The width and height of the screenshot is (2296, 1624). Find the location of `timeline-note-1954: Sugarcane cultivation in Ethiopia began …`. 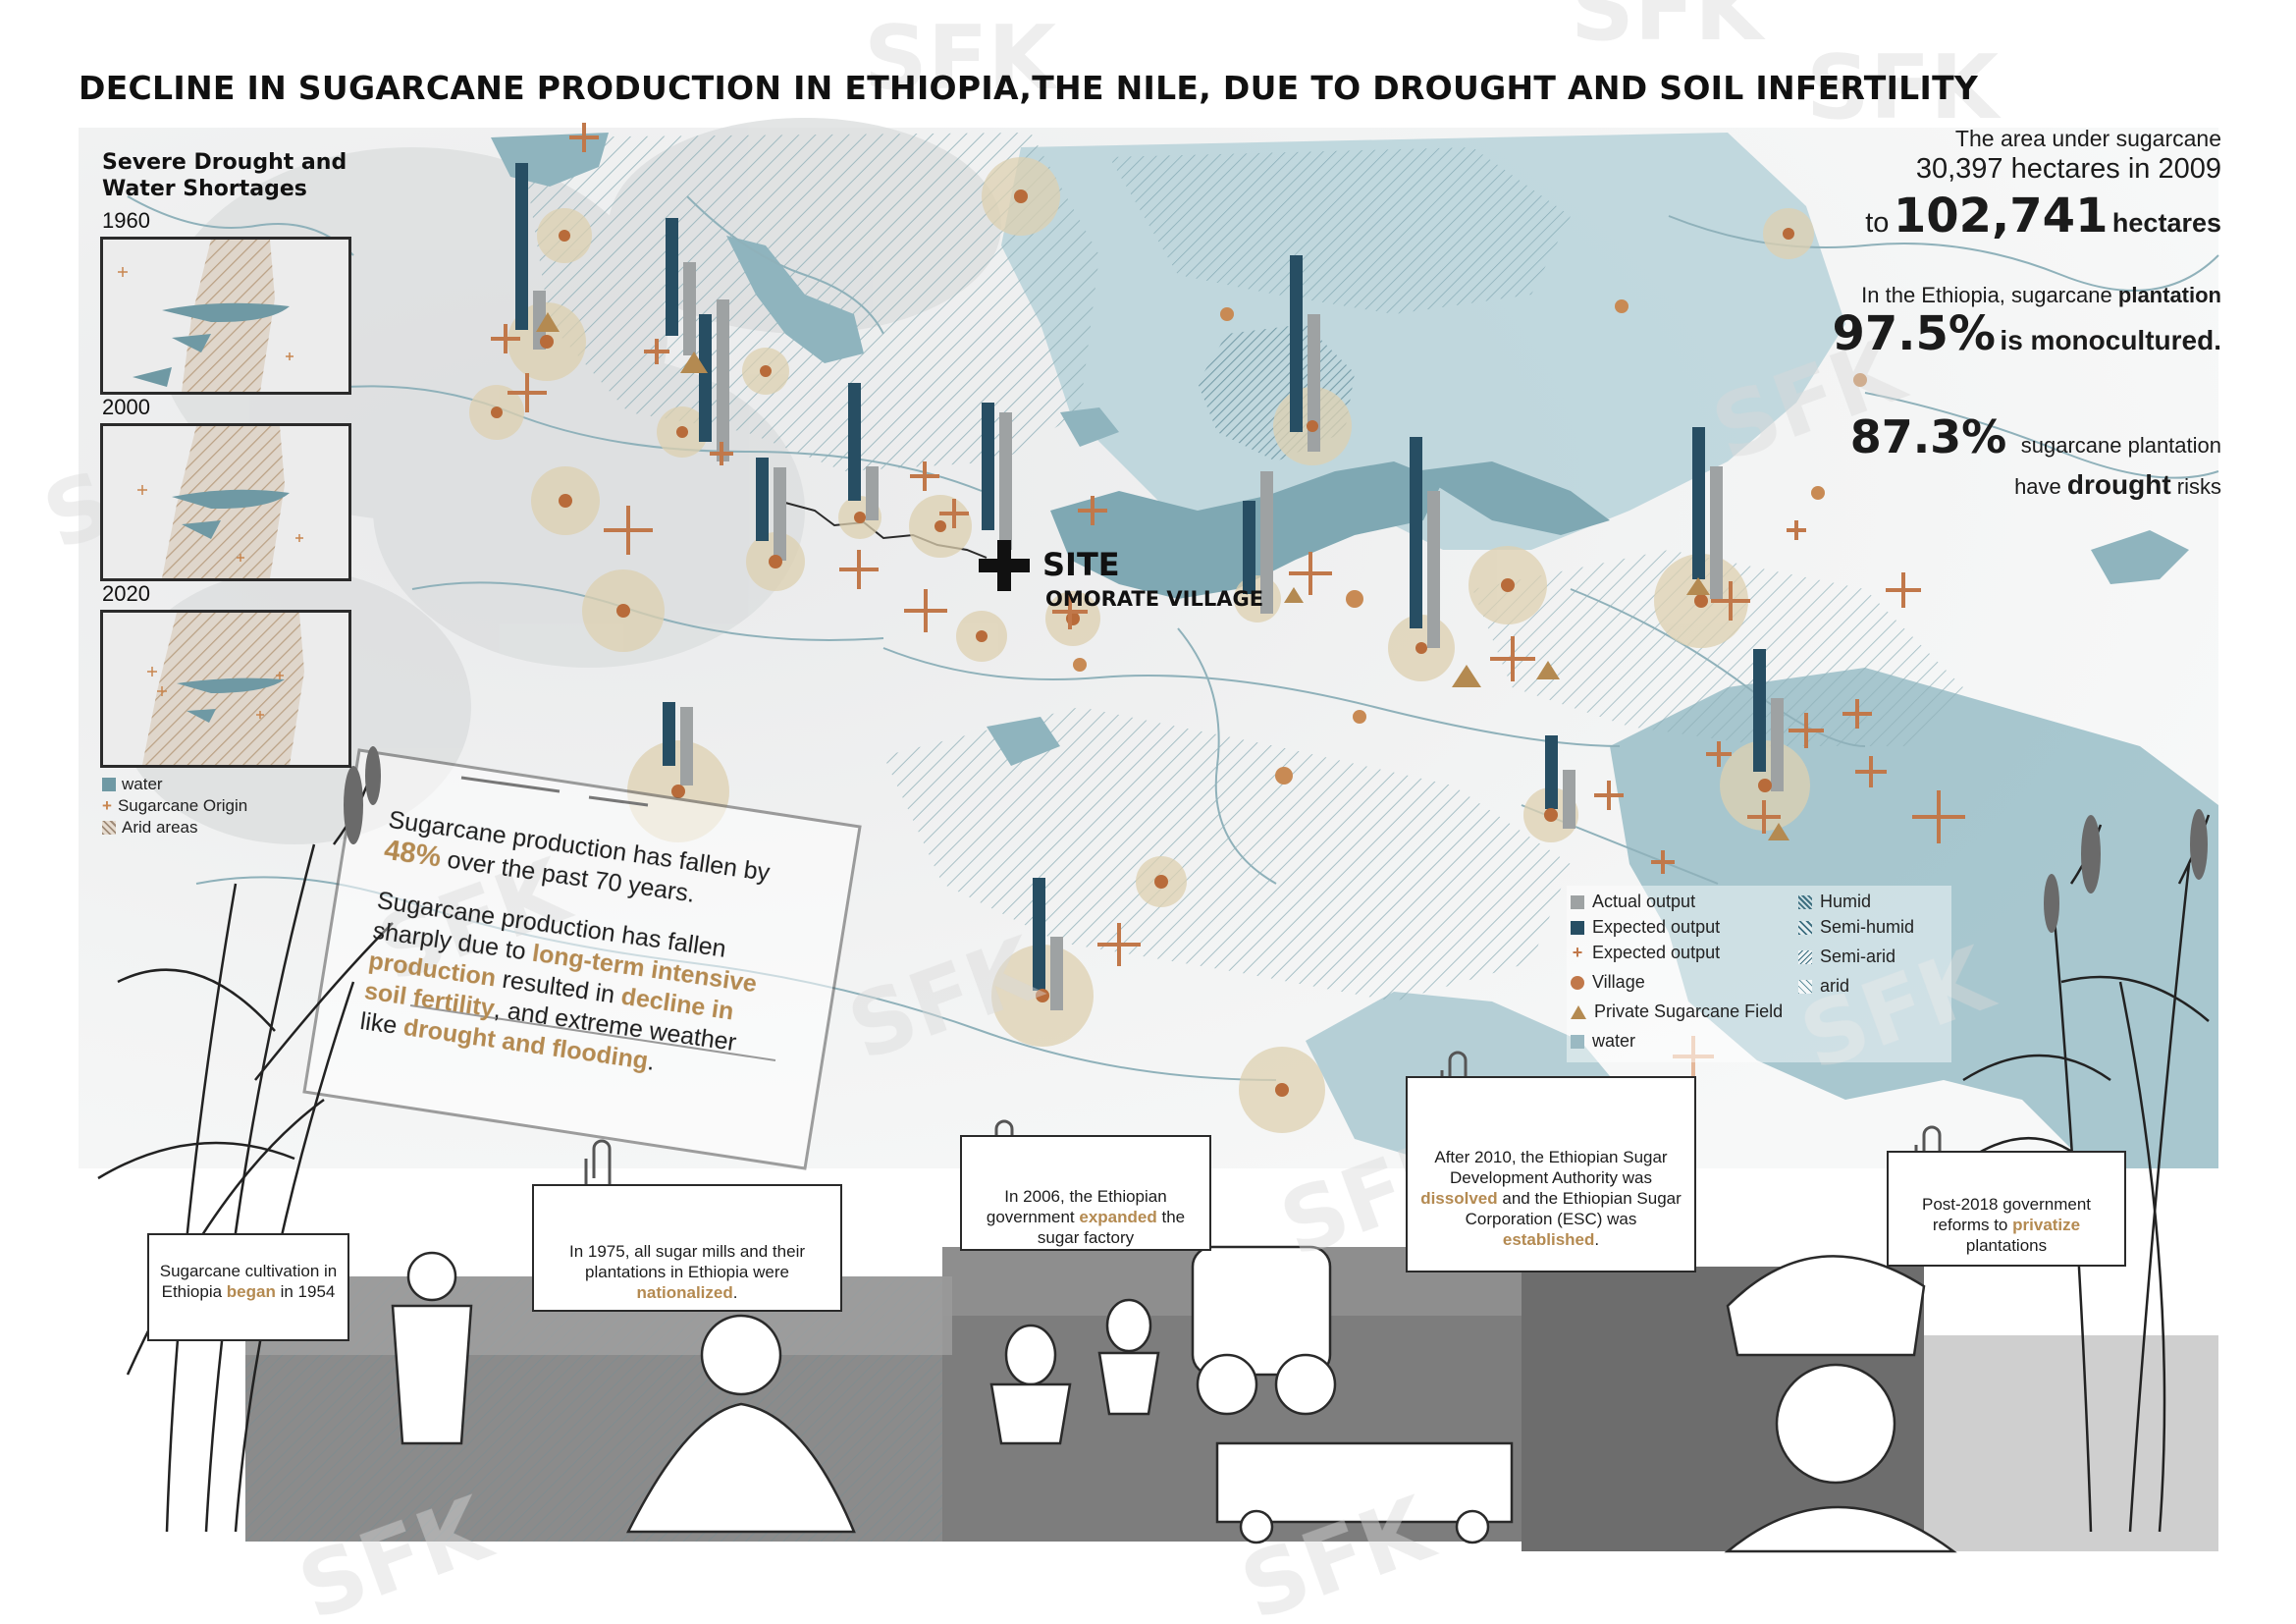

timeline-note-1954: Sugarcane cultivation in Ethiopia began … is located at coordinates (248, 1287).